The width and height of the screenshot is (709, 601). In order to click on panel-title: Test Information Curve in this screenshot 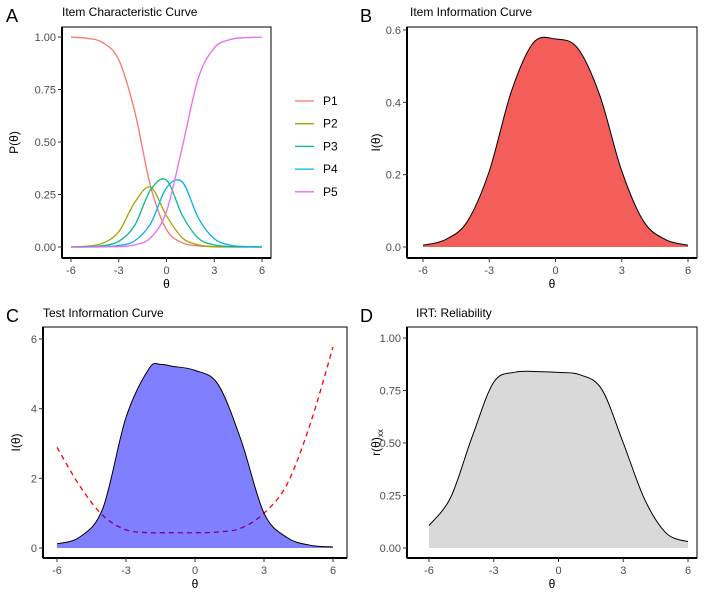, I will do `click(103, 313)`.